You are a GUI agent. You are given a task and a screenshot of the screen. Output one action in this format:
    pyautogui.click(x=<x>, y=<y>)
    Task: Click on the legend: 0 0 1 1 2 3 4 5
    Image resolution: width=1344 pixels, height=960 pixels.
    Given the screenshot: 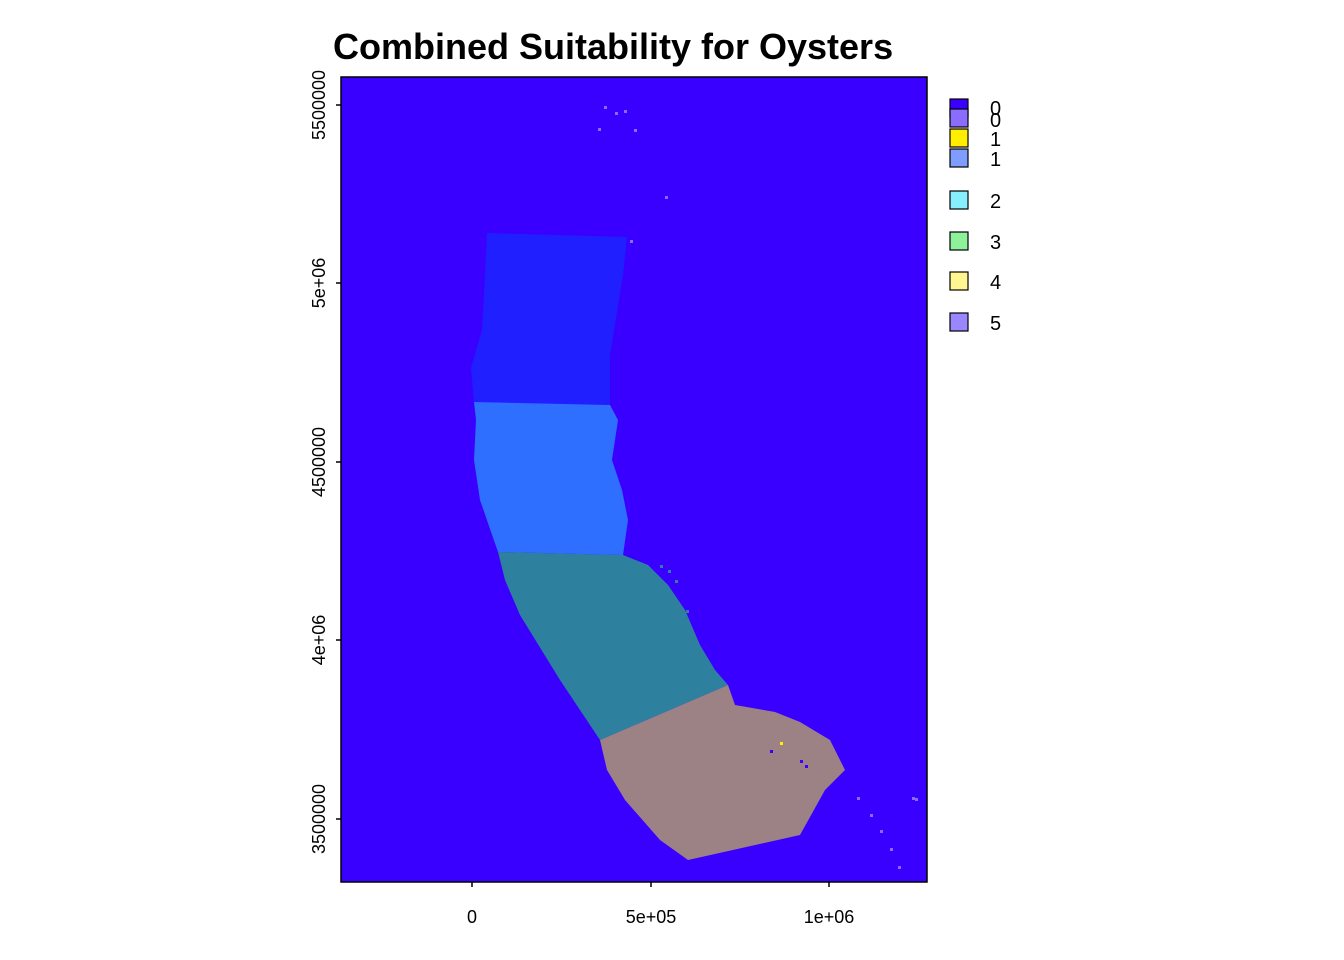 What is the action you would take?
    pyautogui.click(x=975, y=216)
    